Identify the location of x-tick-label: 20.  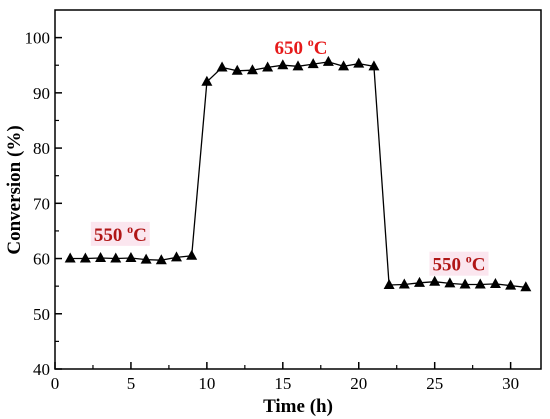
(358, 383).